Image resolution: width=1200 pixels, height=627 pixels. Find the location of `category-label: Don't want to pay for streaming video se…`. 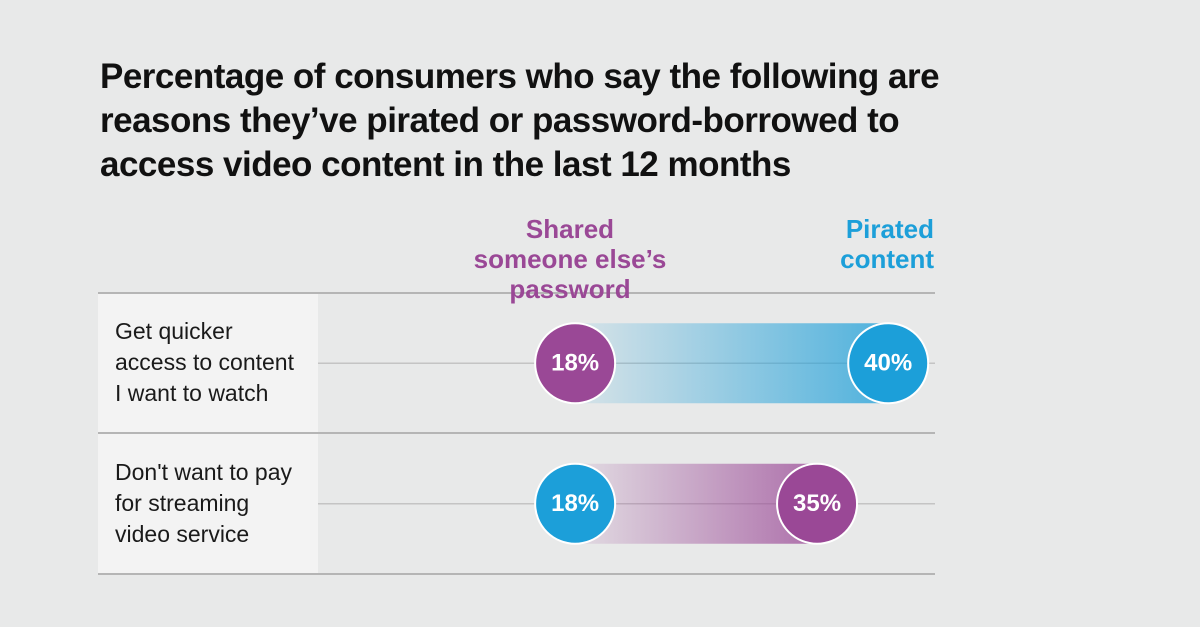

category-label: Don't want to pay for streaming video se… is located at coordinates (203, 502).